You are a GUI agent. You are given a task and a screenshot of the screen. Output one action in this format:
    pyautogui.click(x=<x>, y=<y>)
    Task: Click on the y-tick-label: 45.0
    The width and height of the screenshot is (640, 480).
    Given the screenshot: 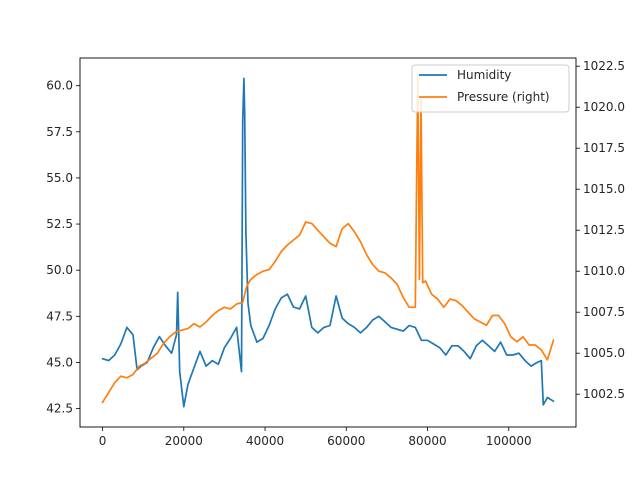 What is the action you would take?
    pyautogui.click(x=59, y=362)
    